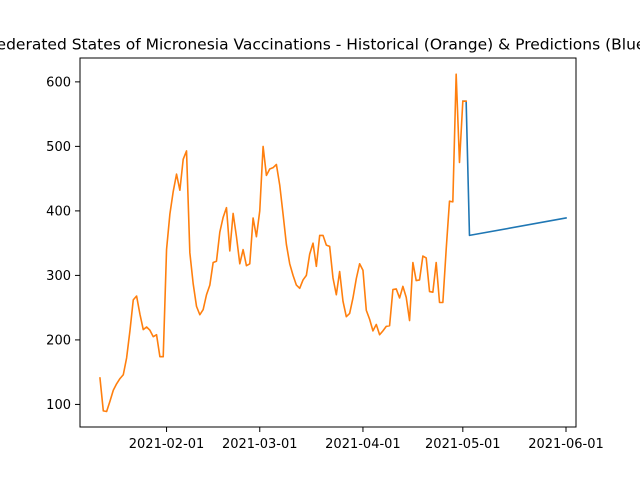 The height and width of the screenshot is (480, 640). What do you see at coordinates (58, 82) in the screenshot?
I see `y-tick-label: 600` at bounding box center [58, 82].